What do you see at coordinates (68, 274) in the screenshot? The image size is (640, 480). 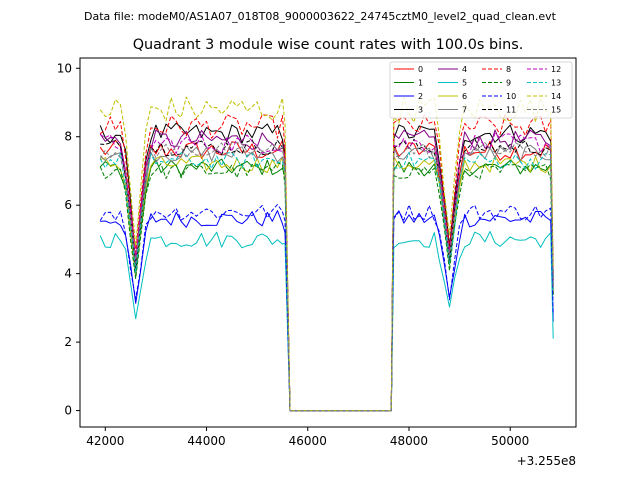 I see `y-tick-label: 4` at bounding box center [68, 274].